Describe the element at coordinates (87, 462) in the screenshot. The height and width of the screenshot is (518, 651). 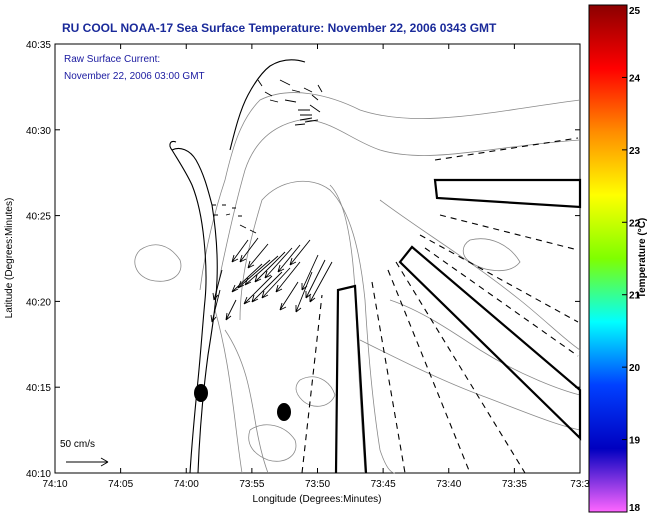
I see `scale-arrow` at that location.